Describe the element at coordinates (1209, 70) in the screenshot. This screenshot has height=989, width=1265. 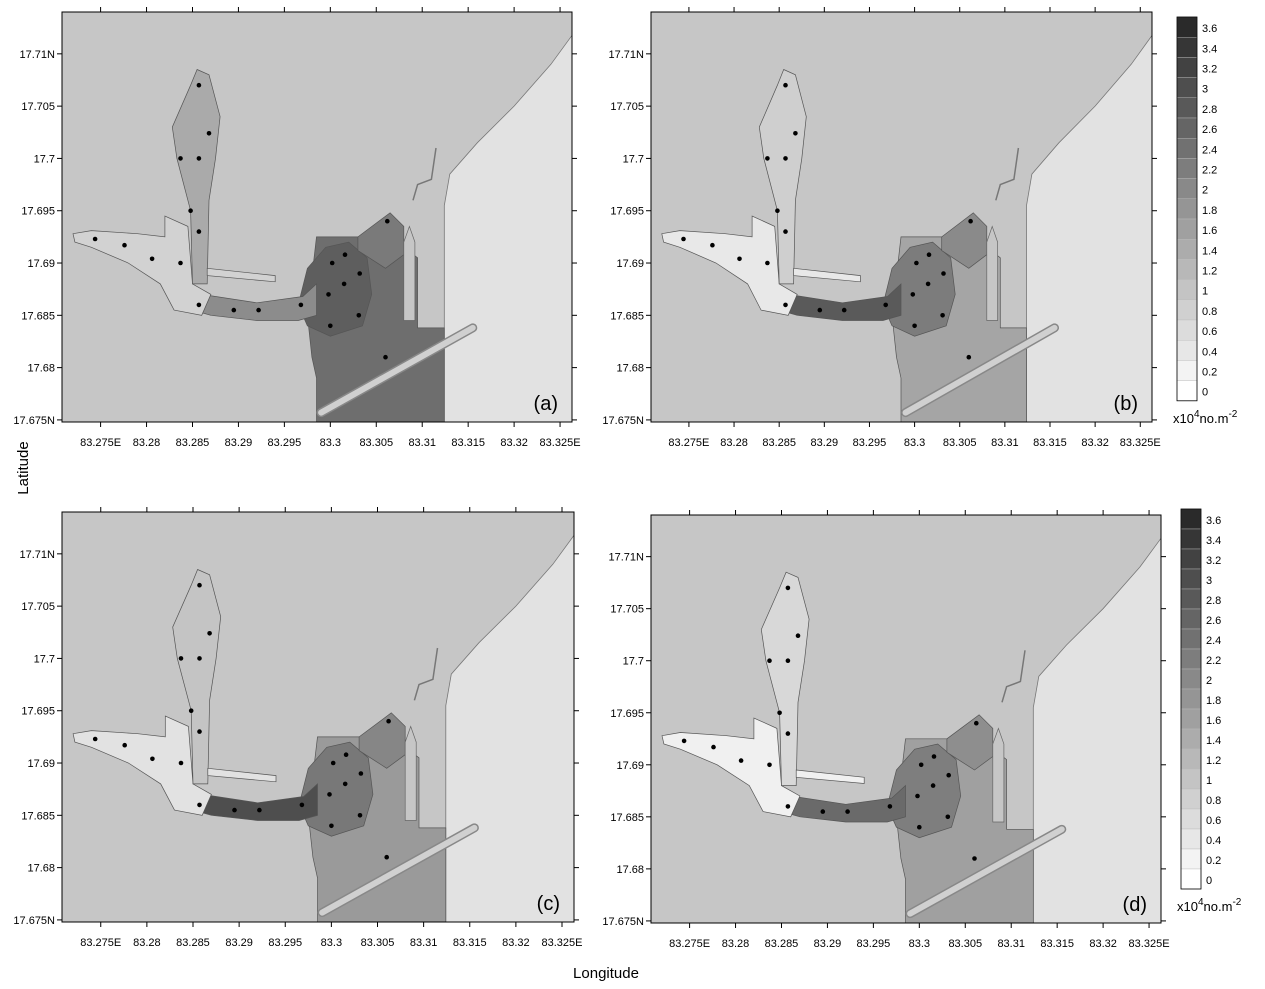
I see `colorbar-label: 3.2` at that location.